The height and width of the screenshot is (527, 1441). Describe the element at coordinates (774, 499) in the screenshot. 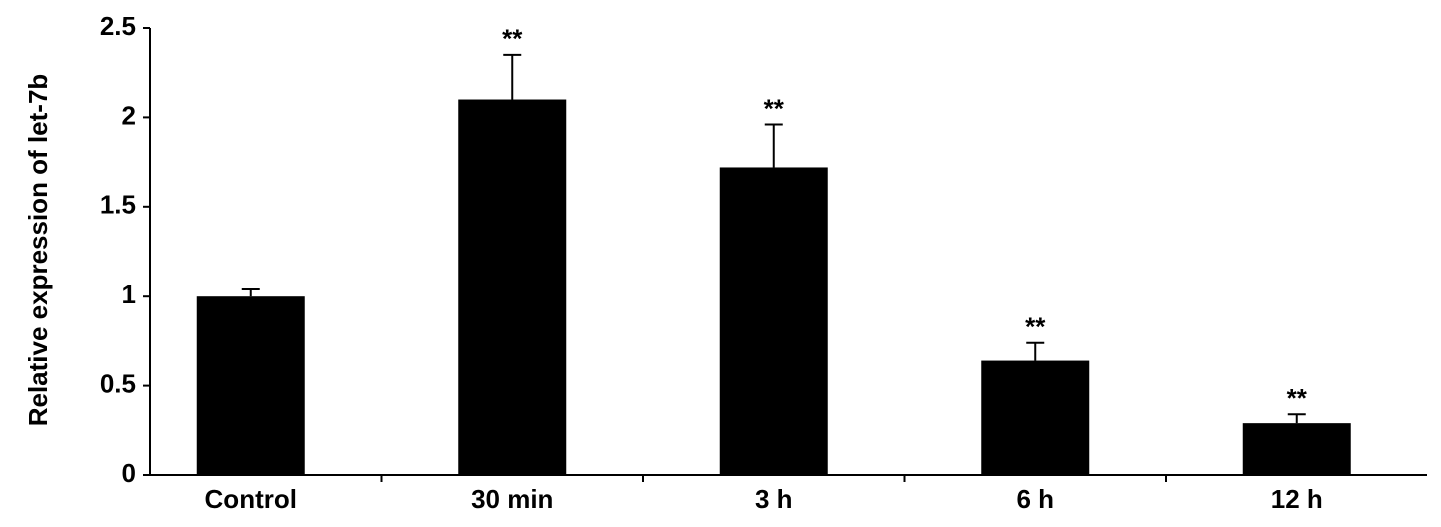

I see `x-tick-label: 3 h` at that location.